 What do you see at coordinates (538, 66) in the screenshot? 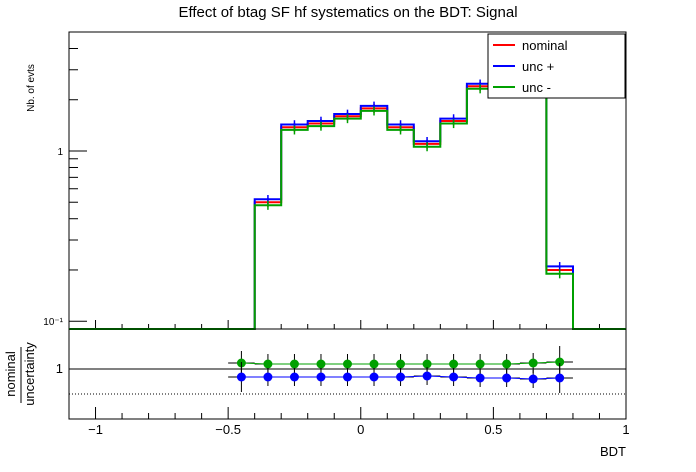
I see `legend-label: unc +` at bounding box center [538, 66].